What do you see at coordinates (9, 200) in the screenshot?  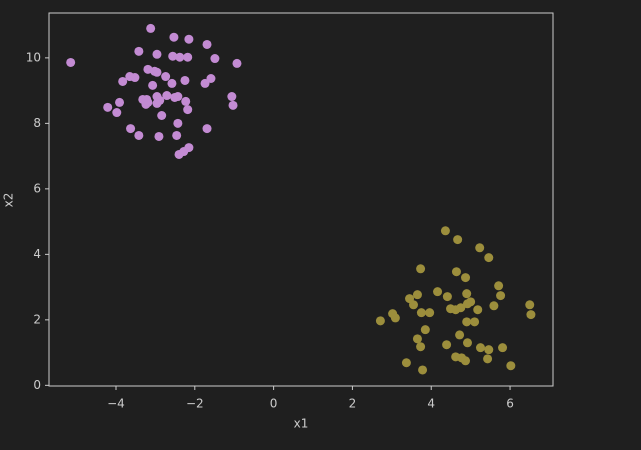 I see `y-axis-label: x2` at bounding box center [9, 200].